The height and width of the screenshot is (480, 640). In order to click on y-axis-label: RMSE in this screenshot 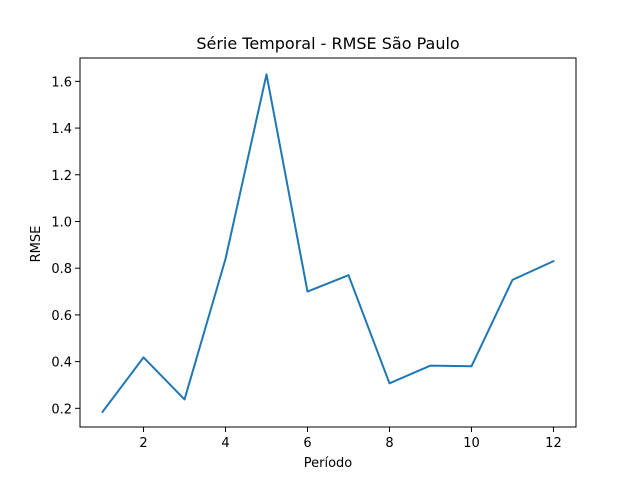, I will do `click(36, 244)`.